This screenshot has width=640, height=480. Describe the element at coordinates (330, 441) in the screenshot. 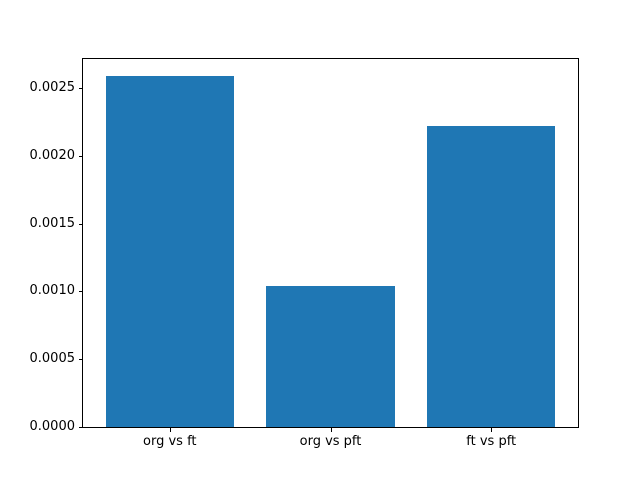

I see `x-tick-label: org vs pft` at that location.